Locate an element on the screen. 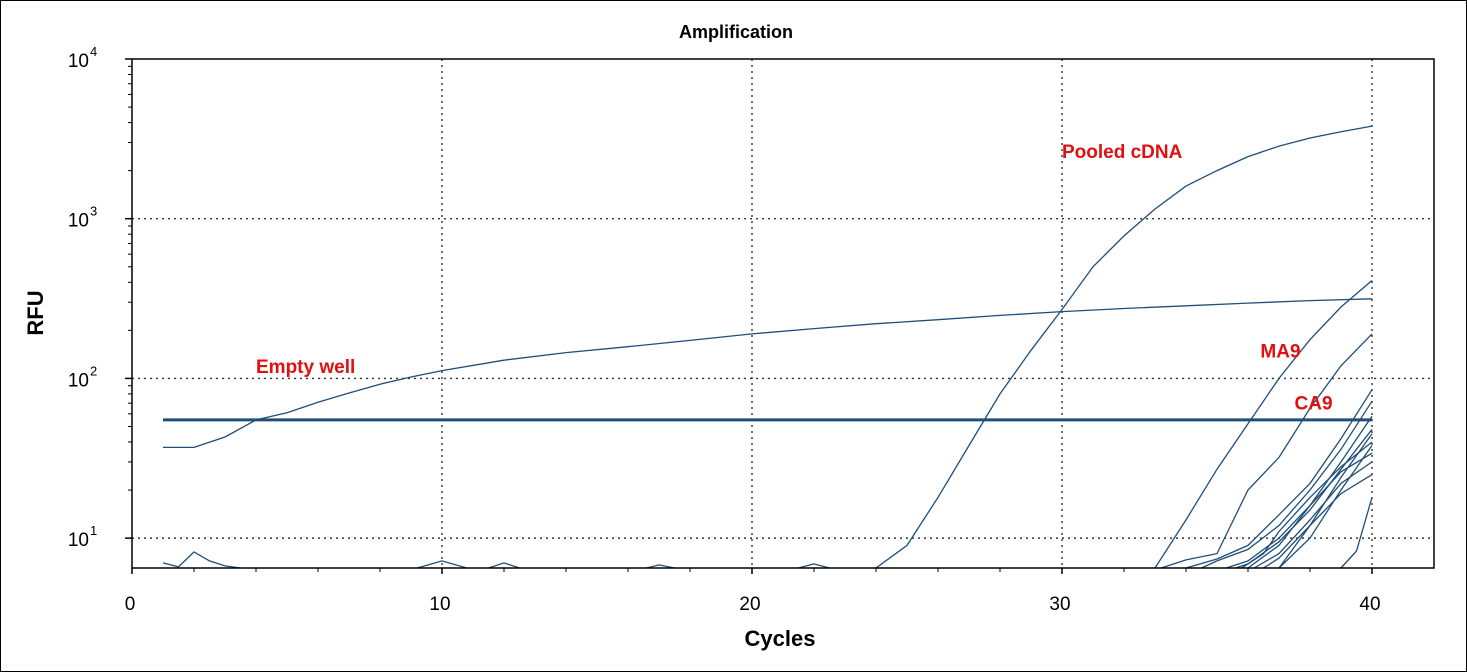  chart-title: Amplification is located at coordinates (736, 32).